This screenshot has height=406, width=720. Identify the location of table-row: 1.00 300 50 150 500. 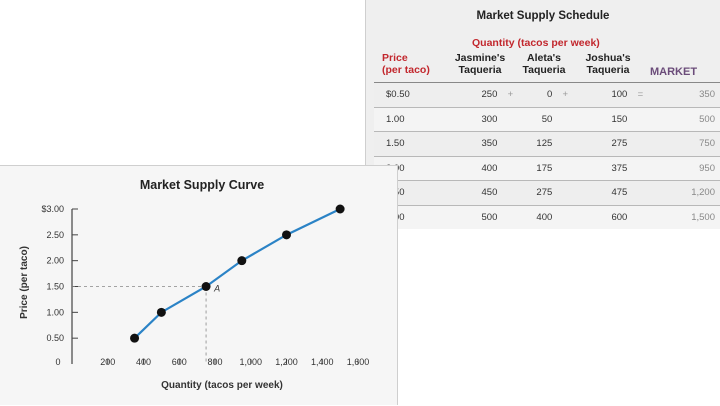
(547, 119).